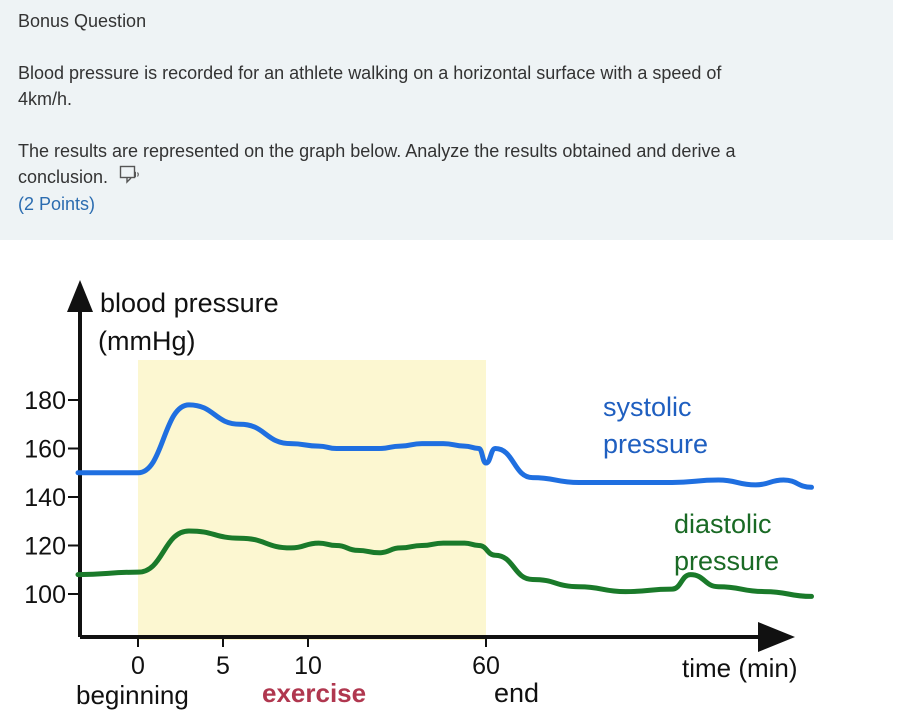 The image size is (900, 725). I want to click on y-tick-label: 100, so click(45, 595).